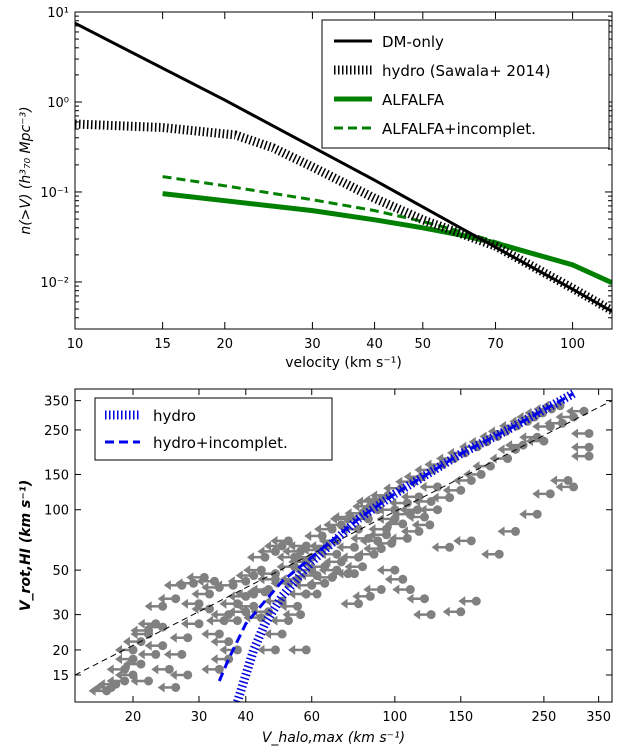  What do you see at coordinates (60, 571) in the screenshot?
I see `bottom-y-tick-label: 50` at bounding box center [60, 571].